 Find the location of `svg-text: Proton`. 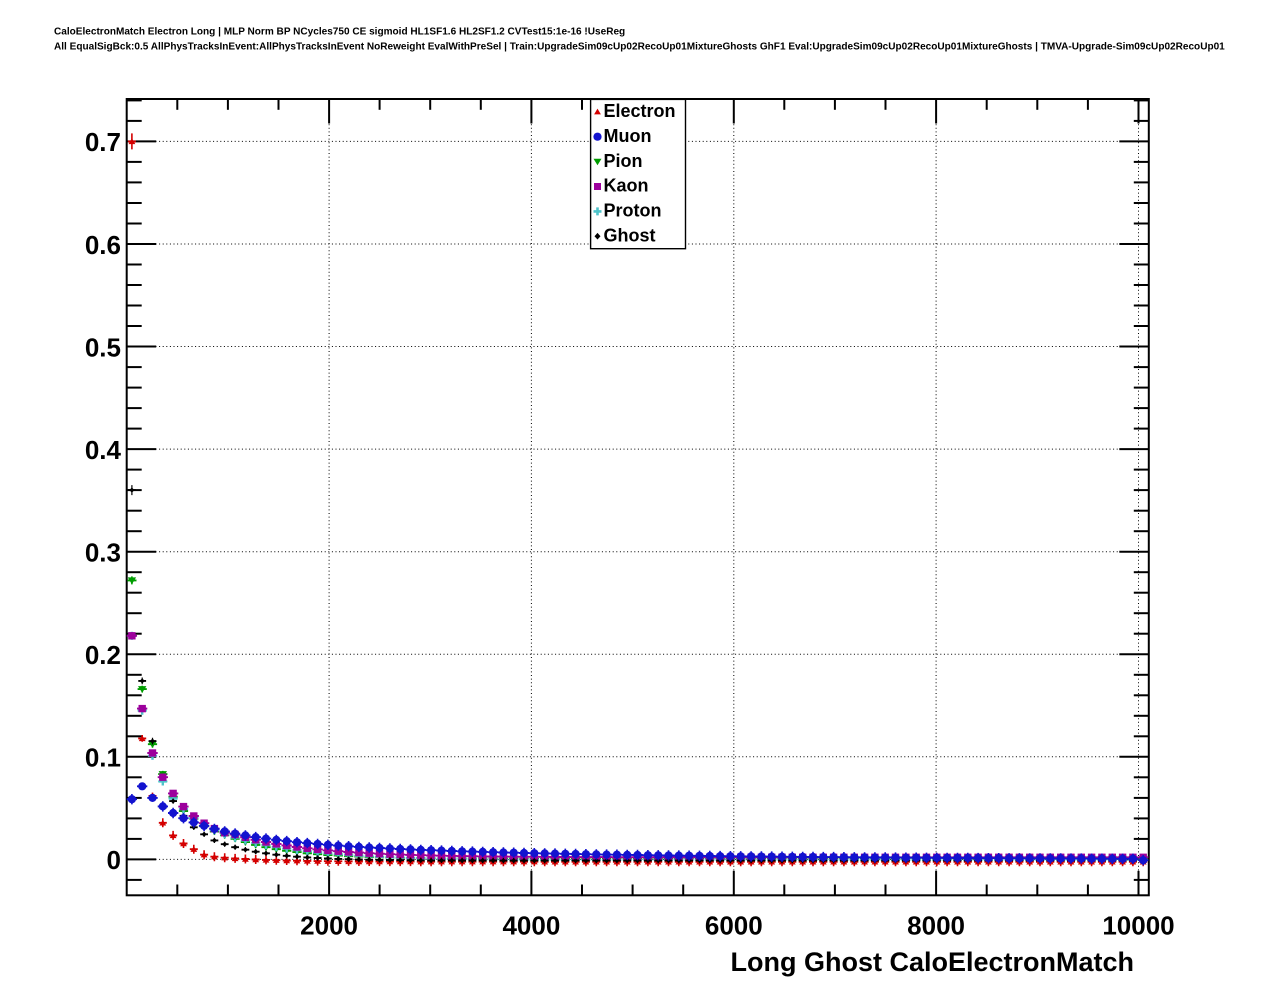

svg-text: Proton is located at coordinates (633, 211).